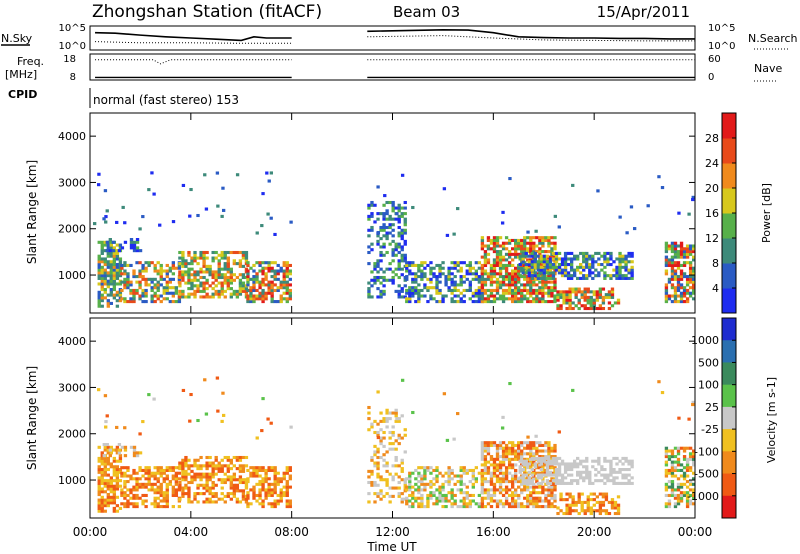  I want to click on x-tick-label: 00:00, so click(90, 532).